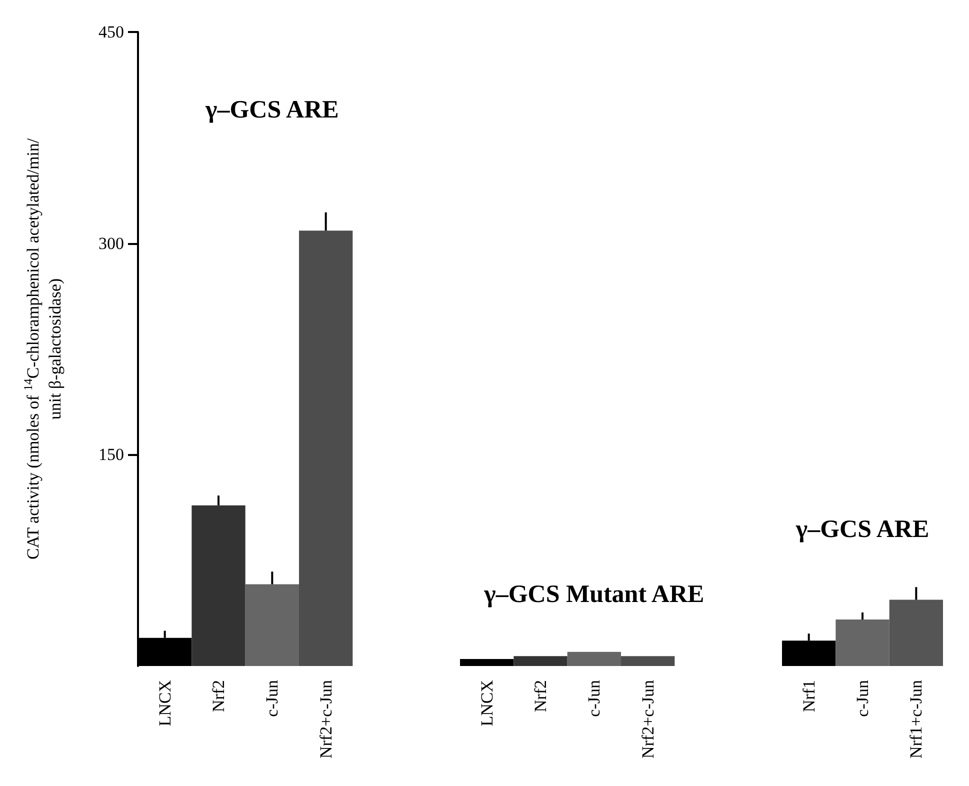 The width and height of the screenshot is (969, 786). I want to click on y-tick-label: 300, so click(111, 243).